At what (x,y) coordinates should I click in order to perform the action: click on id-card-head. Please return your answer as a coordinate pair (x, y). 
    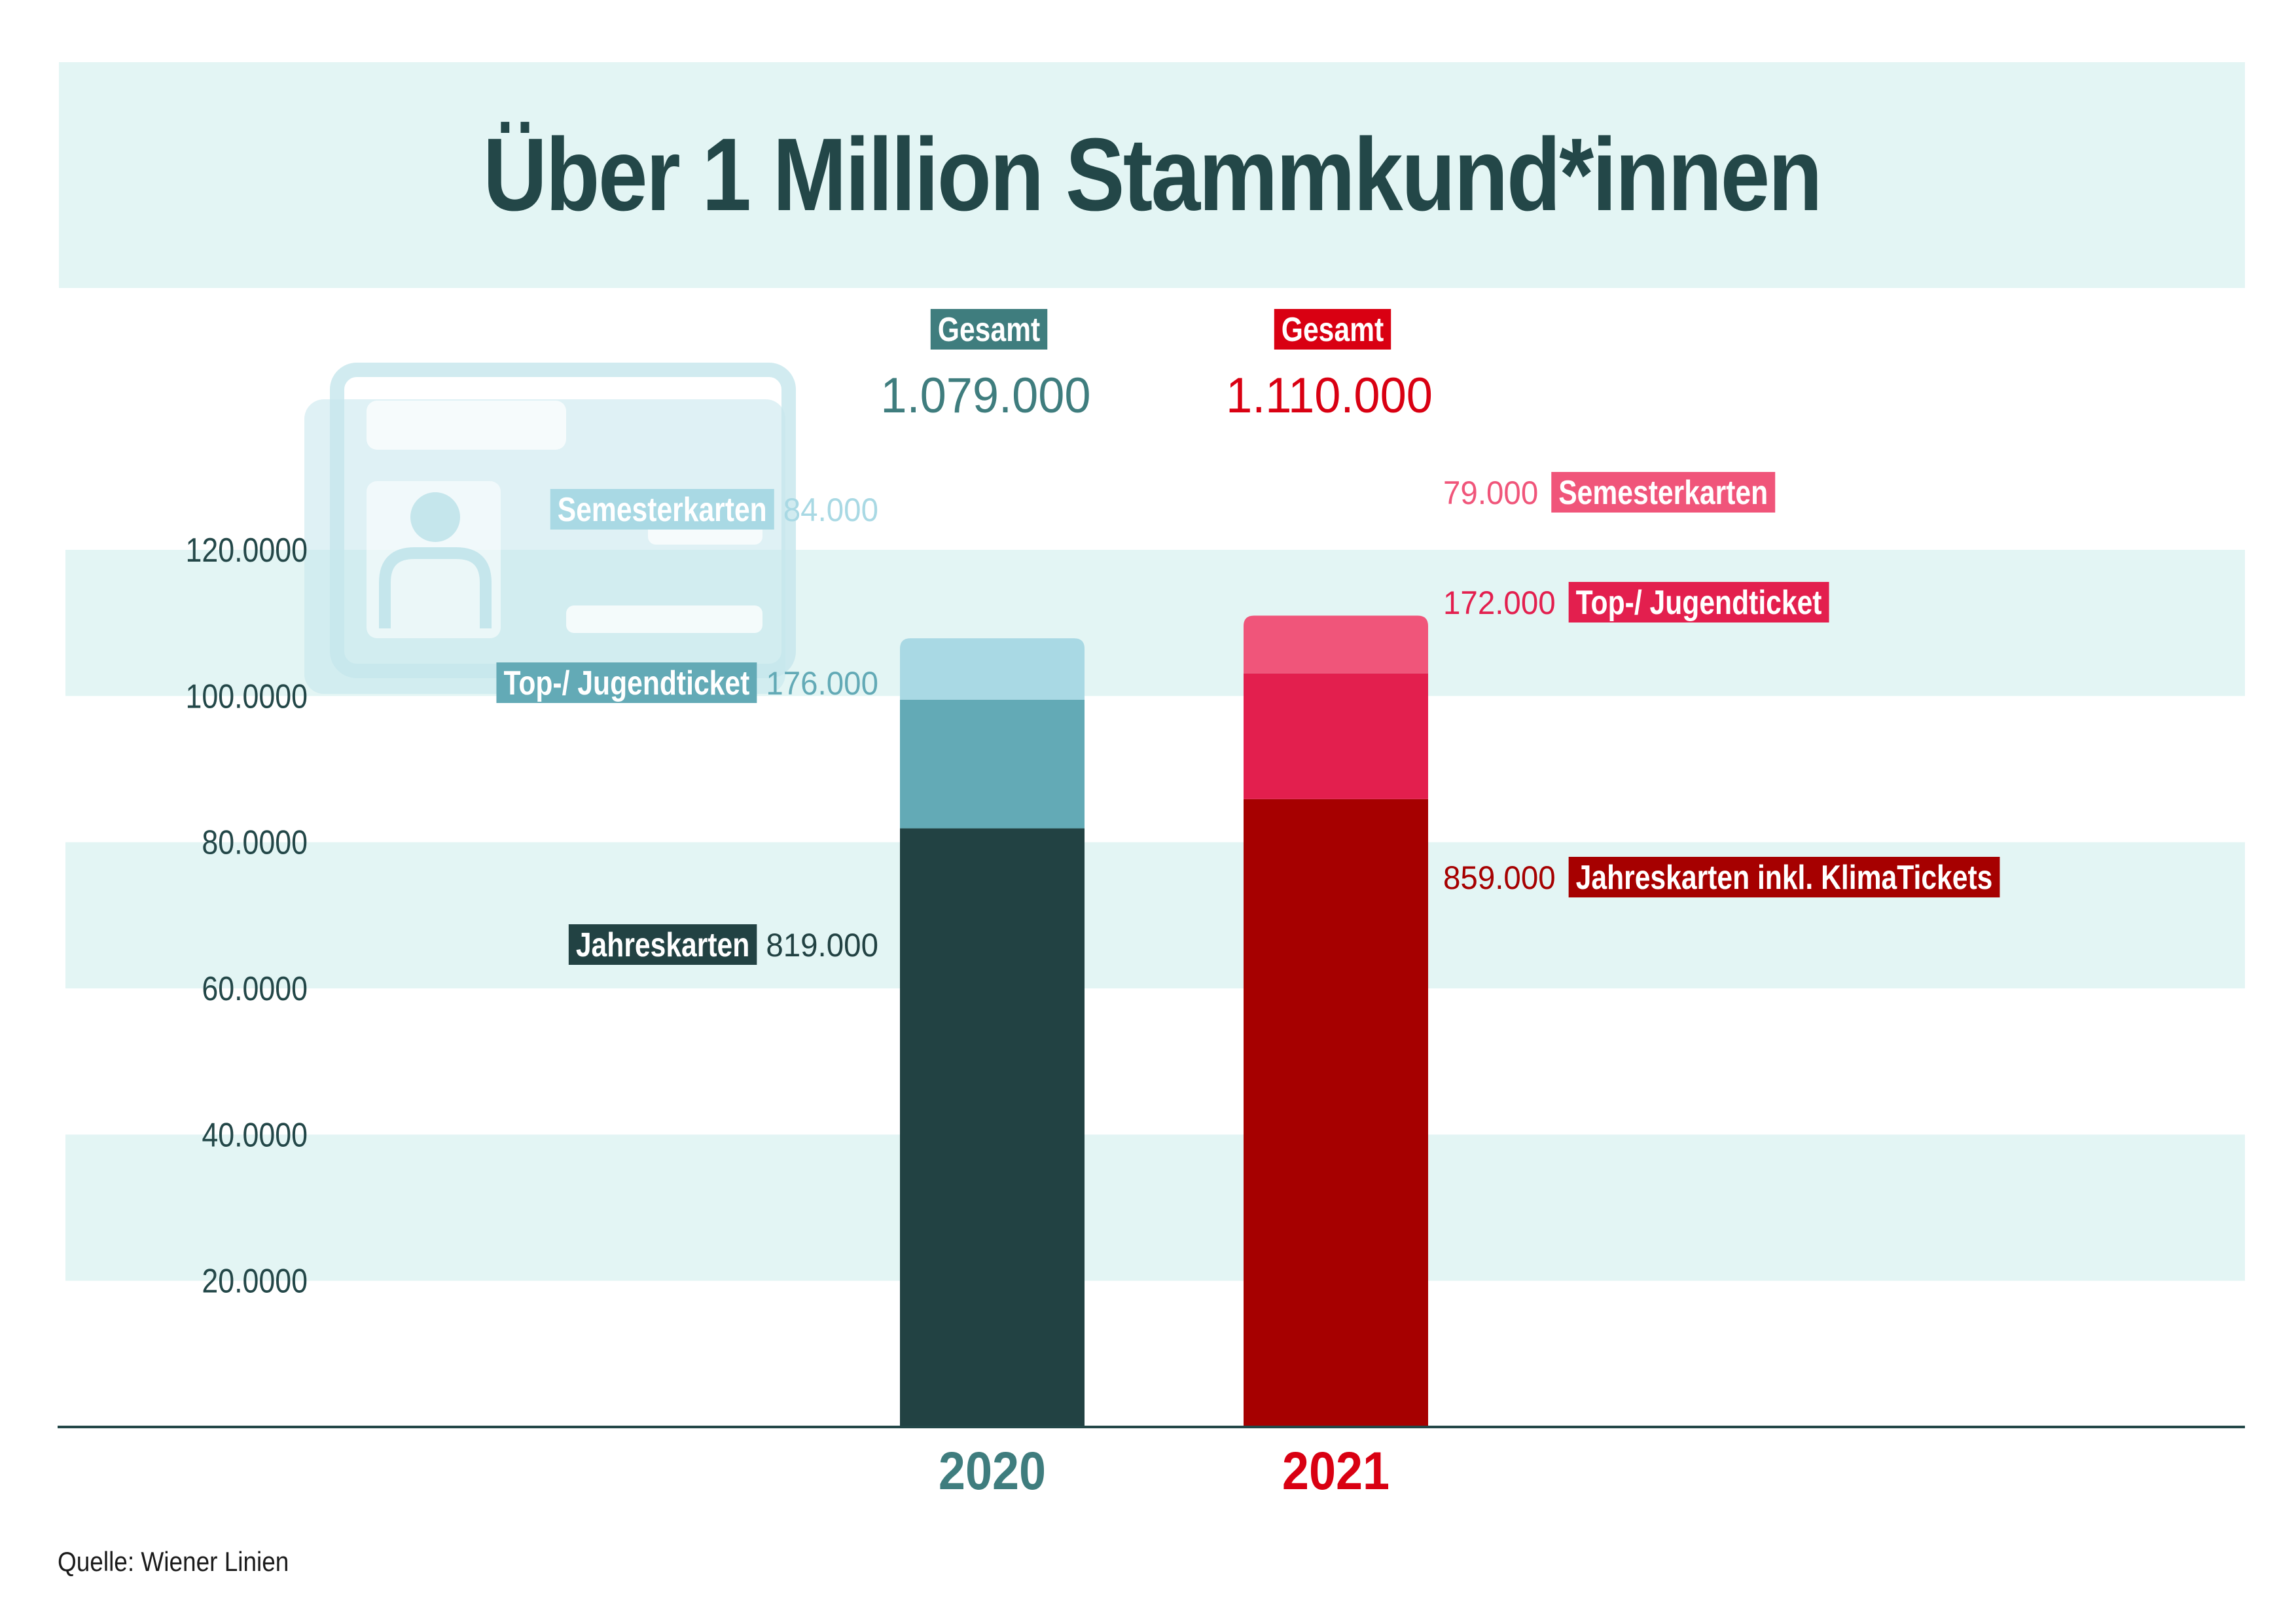
    Looking at the image, I should click on (435, 517).